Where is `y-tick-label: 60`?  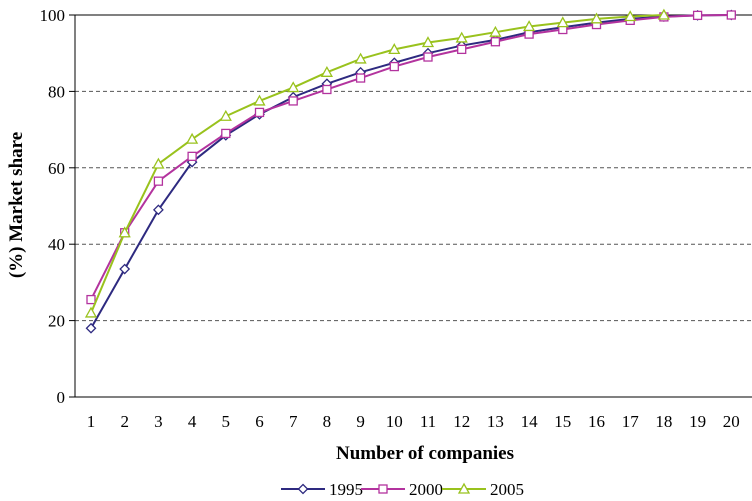 y-tick-label: 60 is located at coordinates (56, 168).